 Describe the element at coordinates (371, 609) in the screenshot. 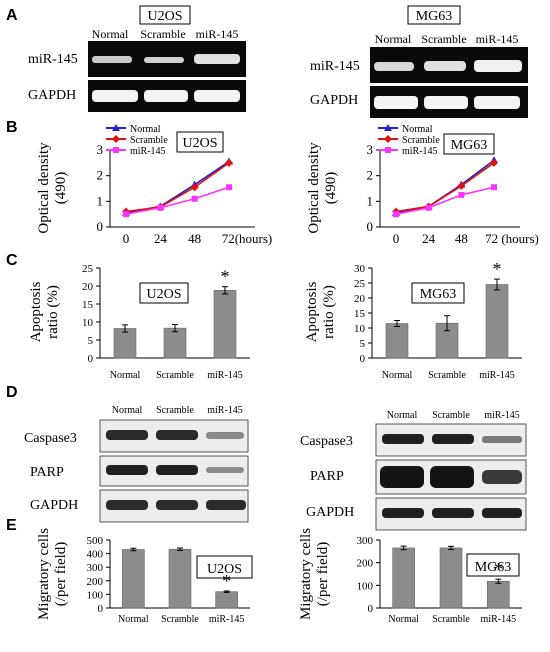

I see `y-tick-label: 0` at that location.